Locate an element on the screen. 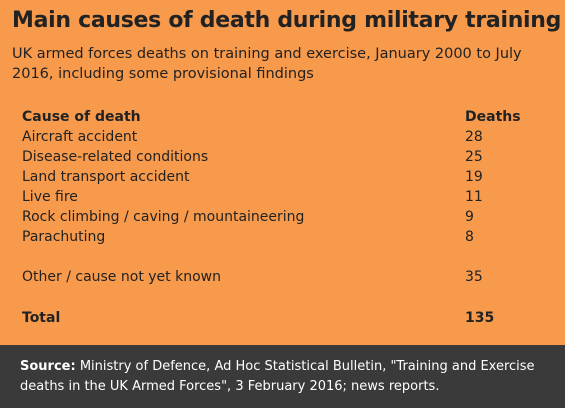 This screenshot has height=408, width=565. other-row: Other / cause not yet known 35 is located at coordinates (282, 277).